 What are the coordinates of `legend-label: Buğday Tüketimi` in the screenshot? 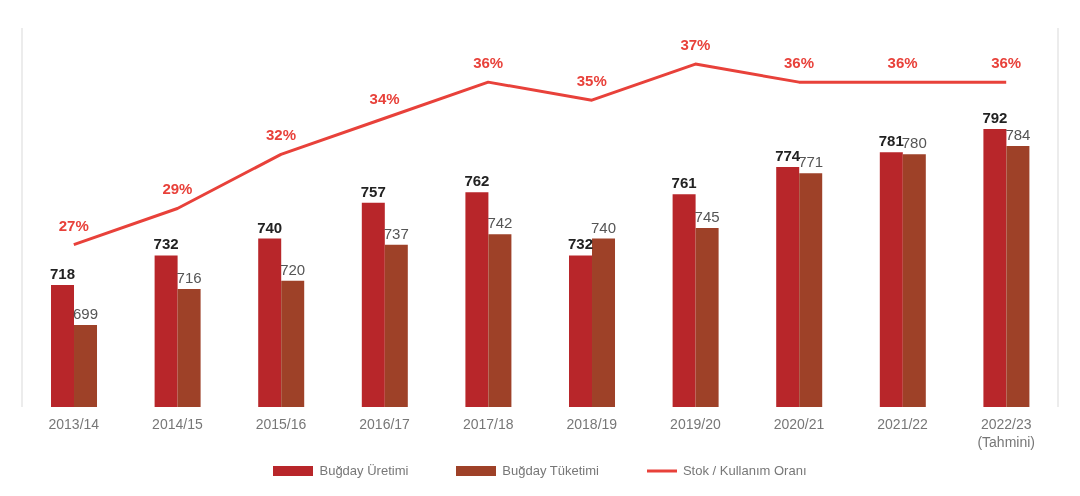 It's located at (550, 470).